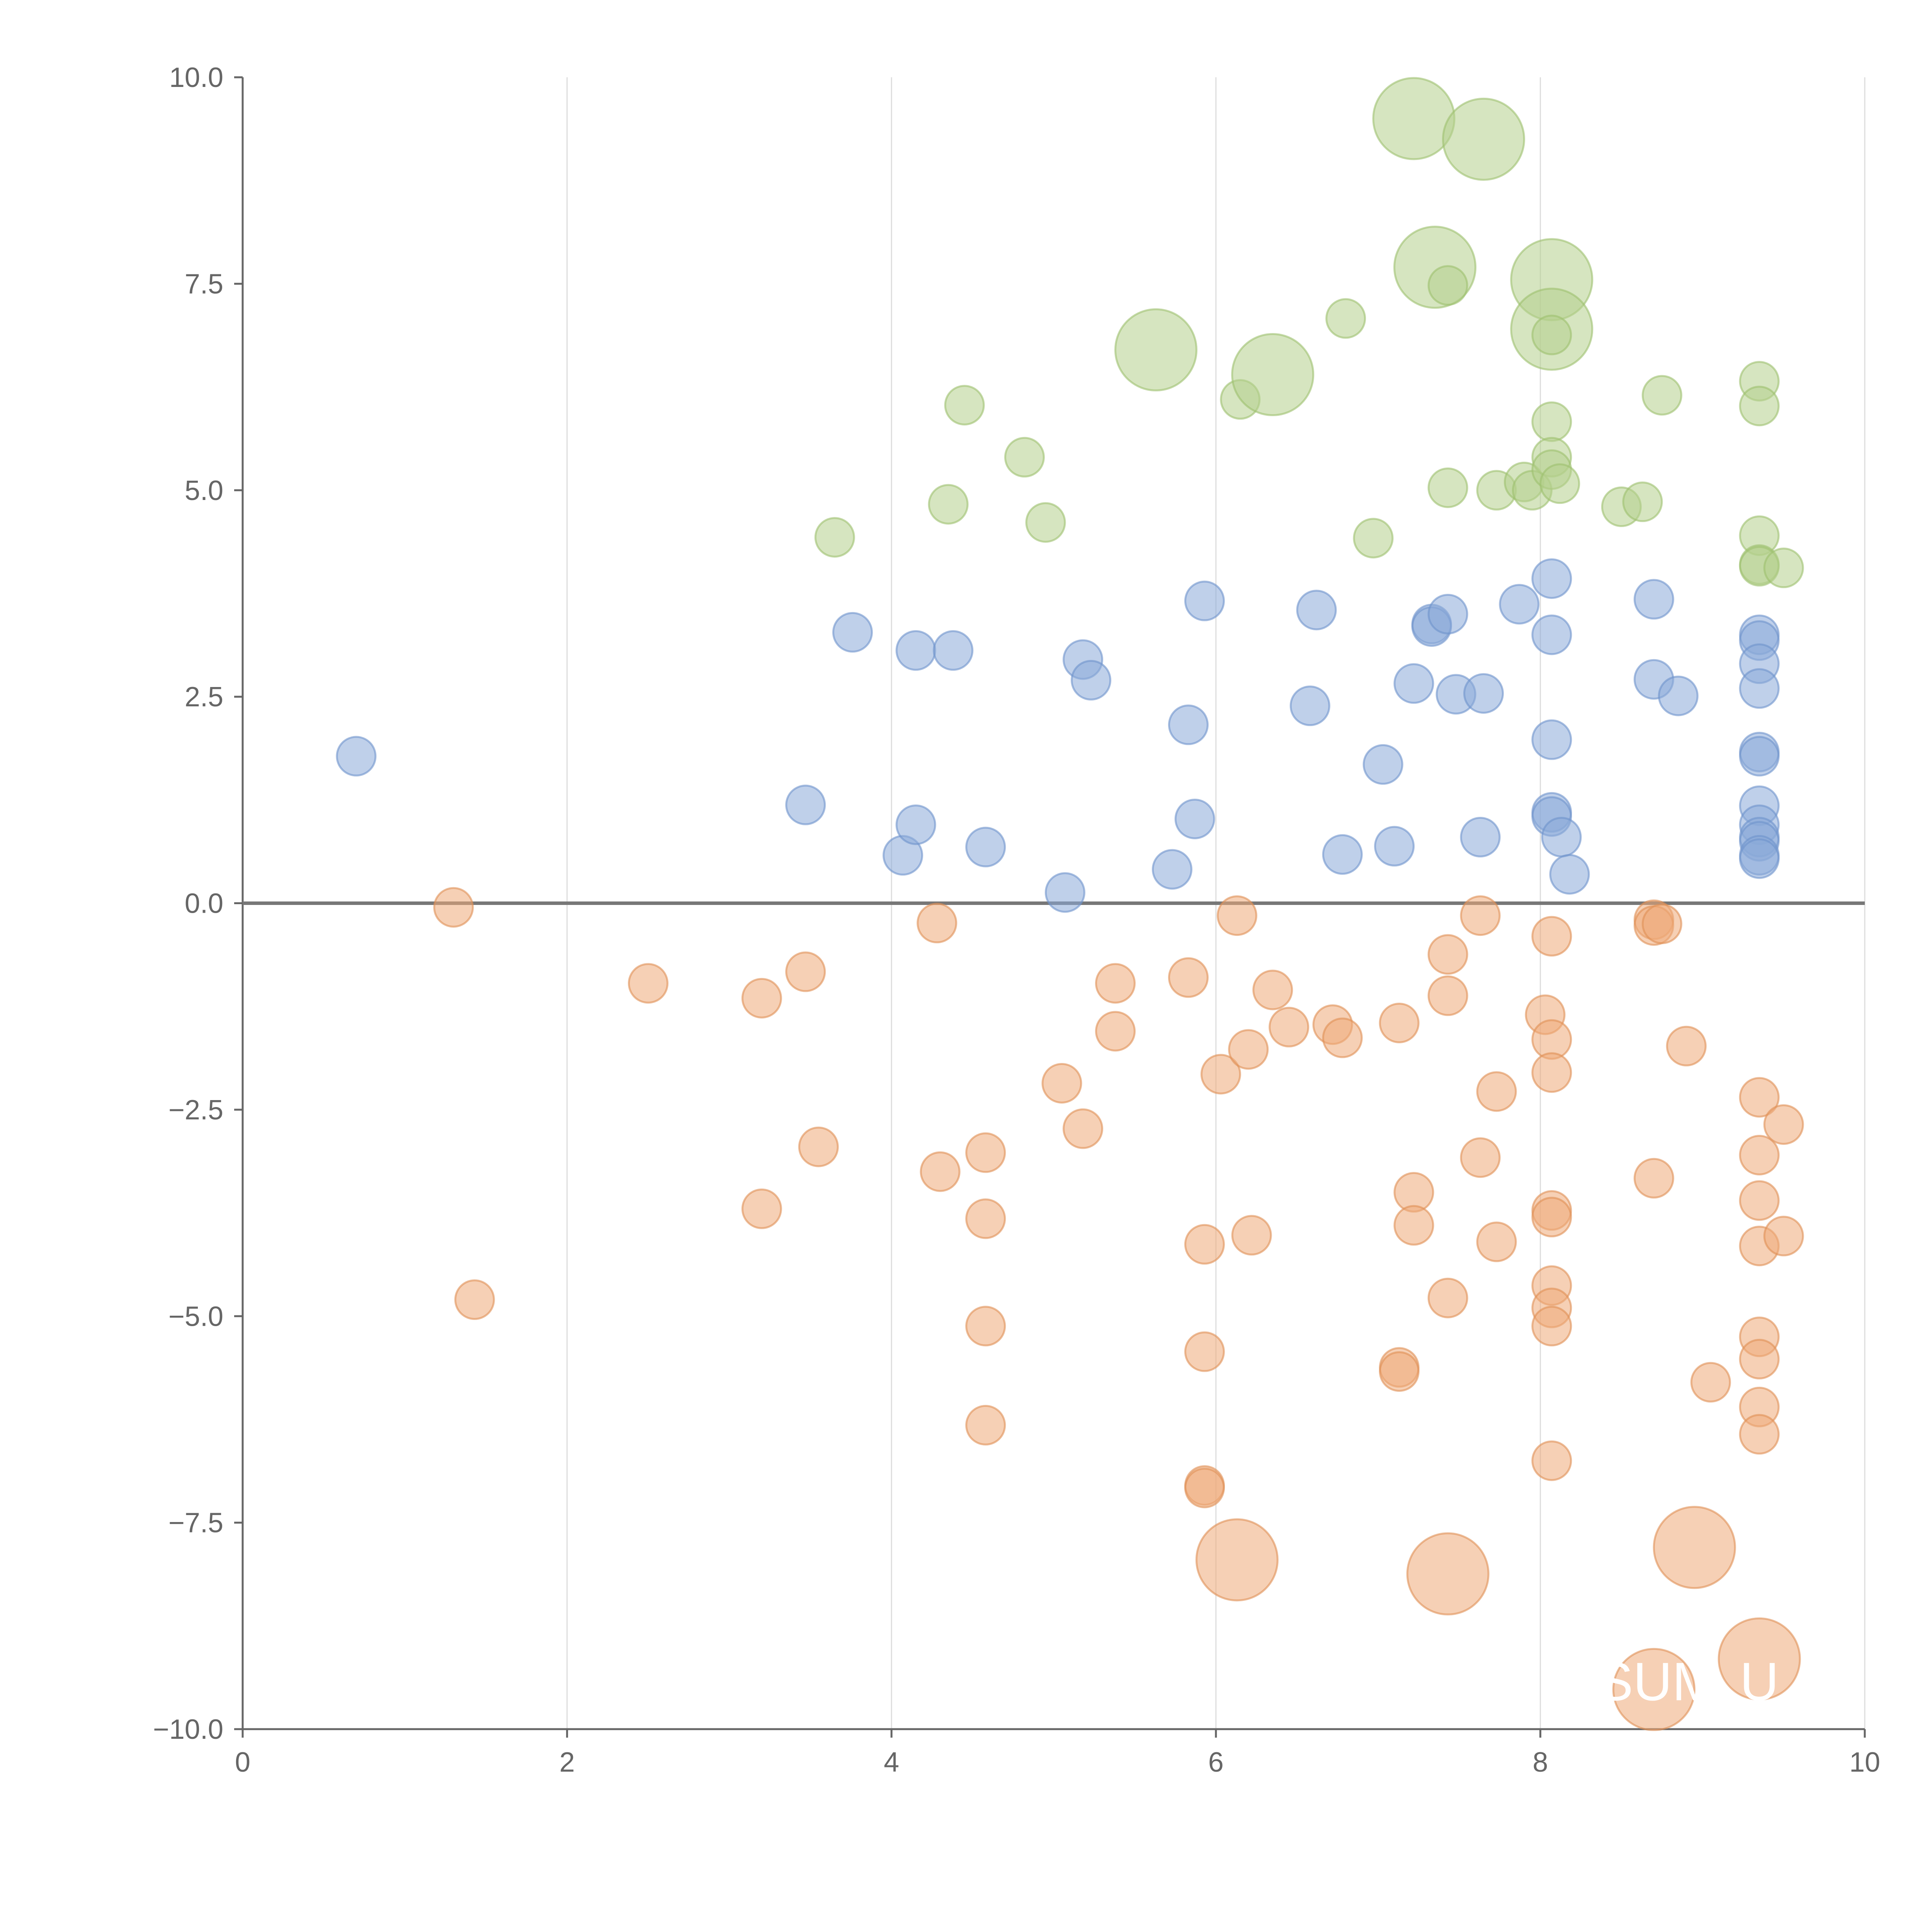 The height and width of the screenshot is (1932, 1932). What do you see at coordinates (196, 78) in the screenshot?
I see `y-tick-label: 10.0` at bounding box center [196, 78].